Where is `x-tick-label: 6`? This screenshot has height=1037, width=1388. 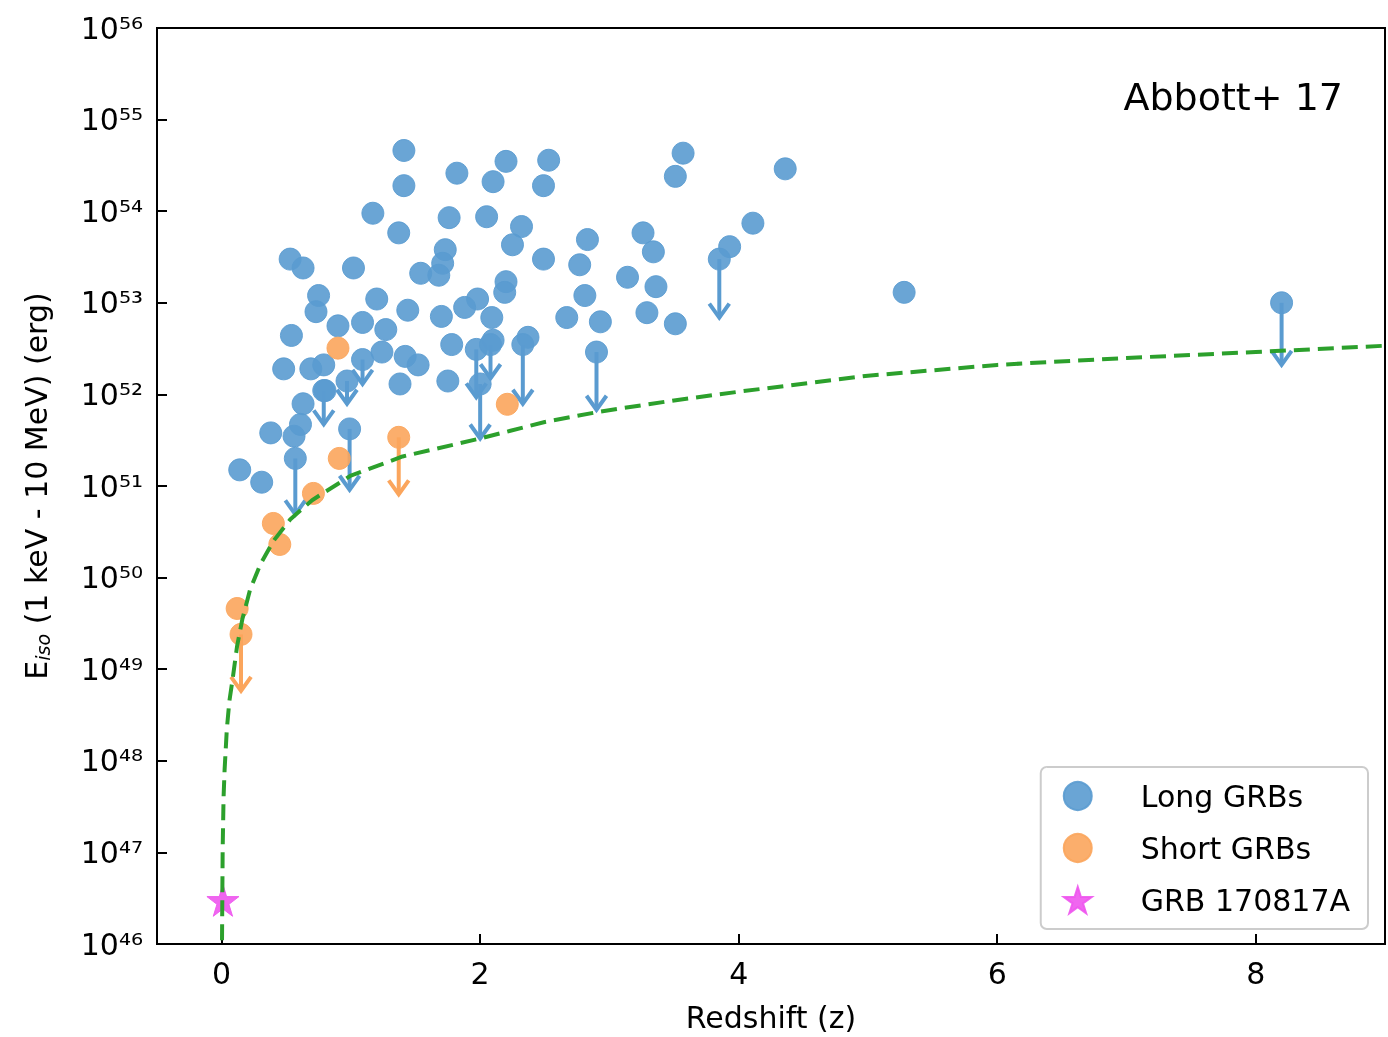 x-tick-label: 6 is located at coordinates (997, 973).